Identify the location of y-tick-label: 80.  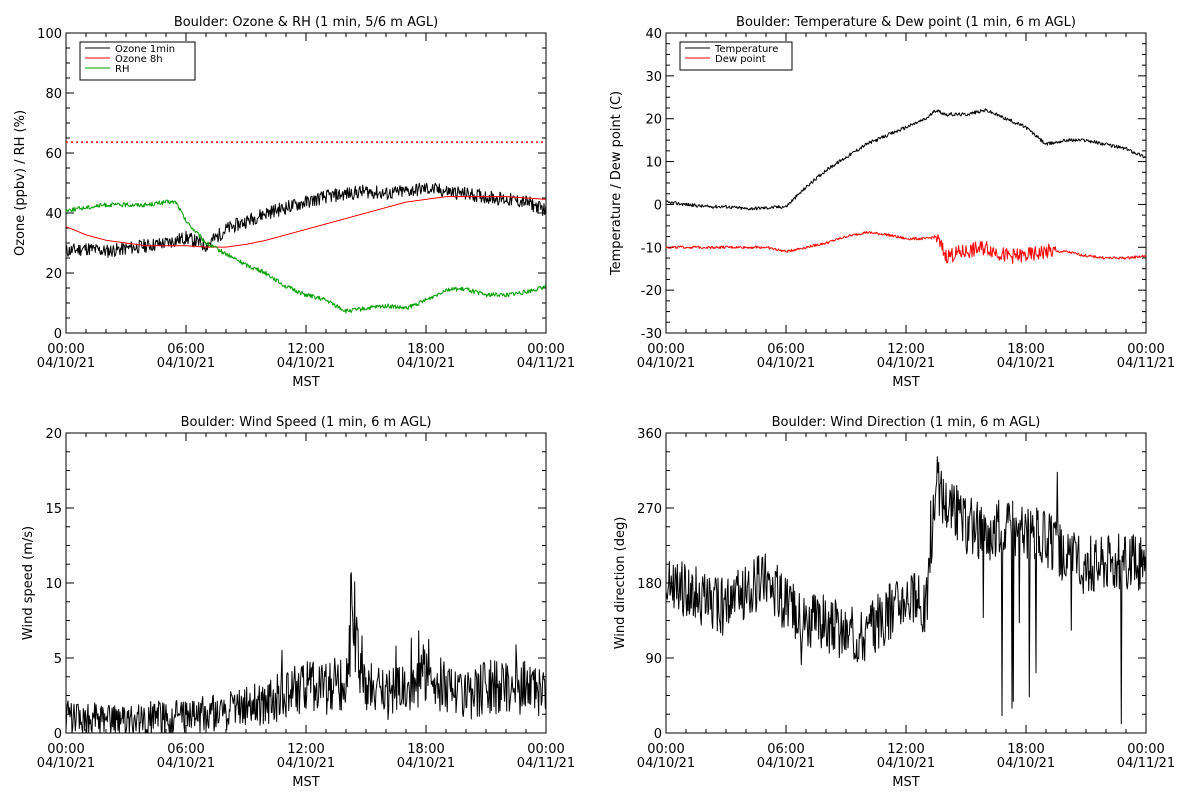
(53, 94).